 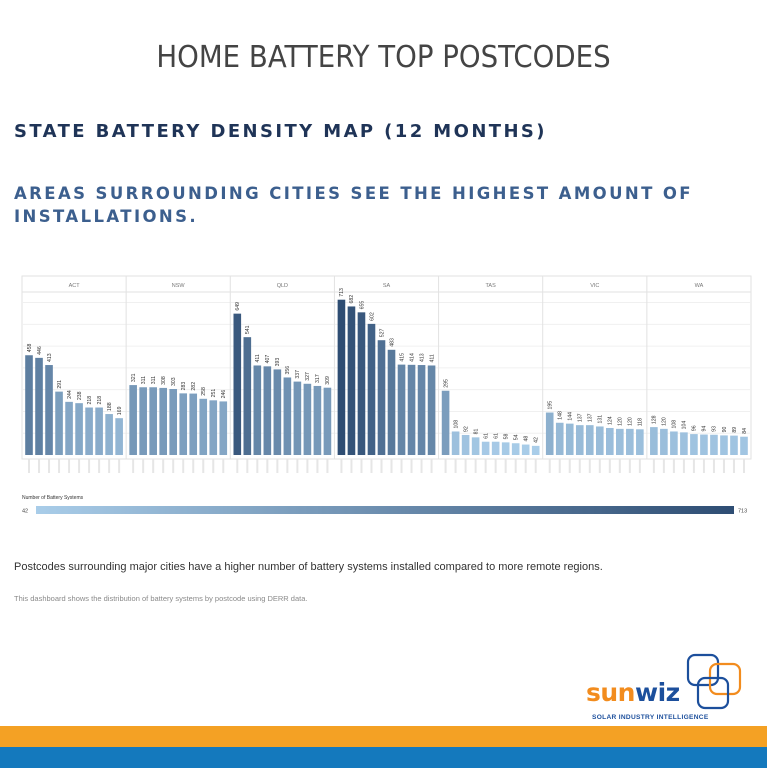 What do you see at coordinates (75, 286) in the screenshot?
I see `panel-label-act: ACT` at bounding box center [75, 286].